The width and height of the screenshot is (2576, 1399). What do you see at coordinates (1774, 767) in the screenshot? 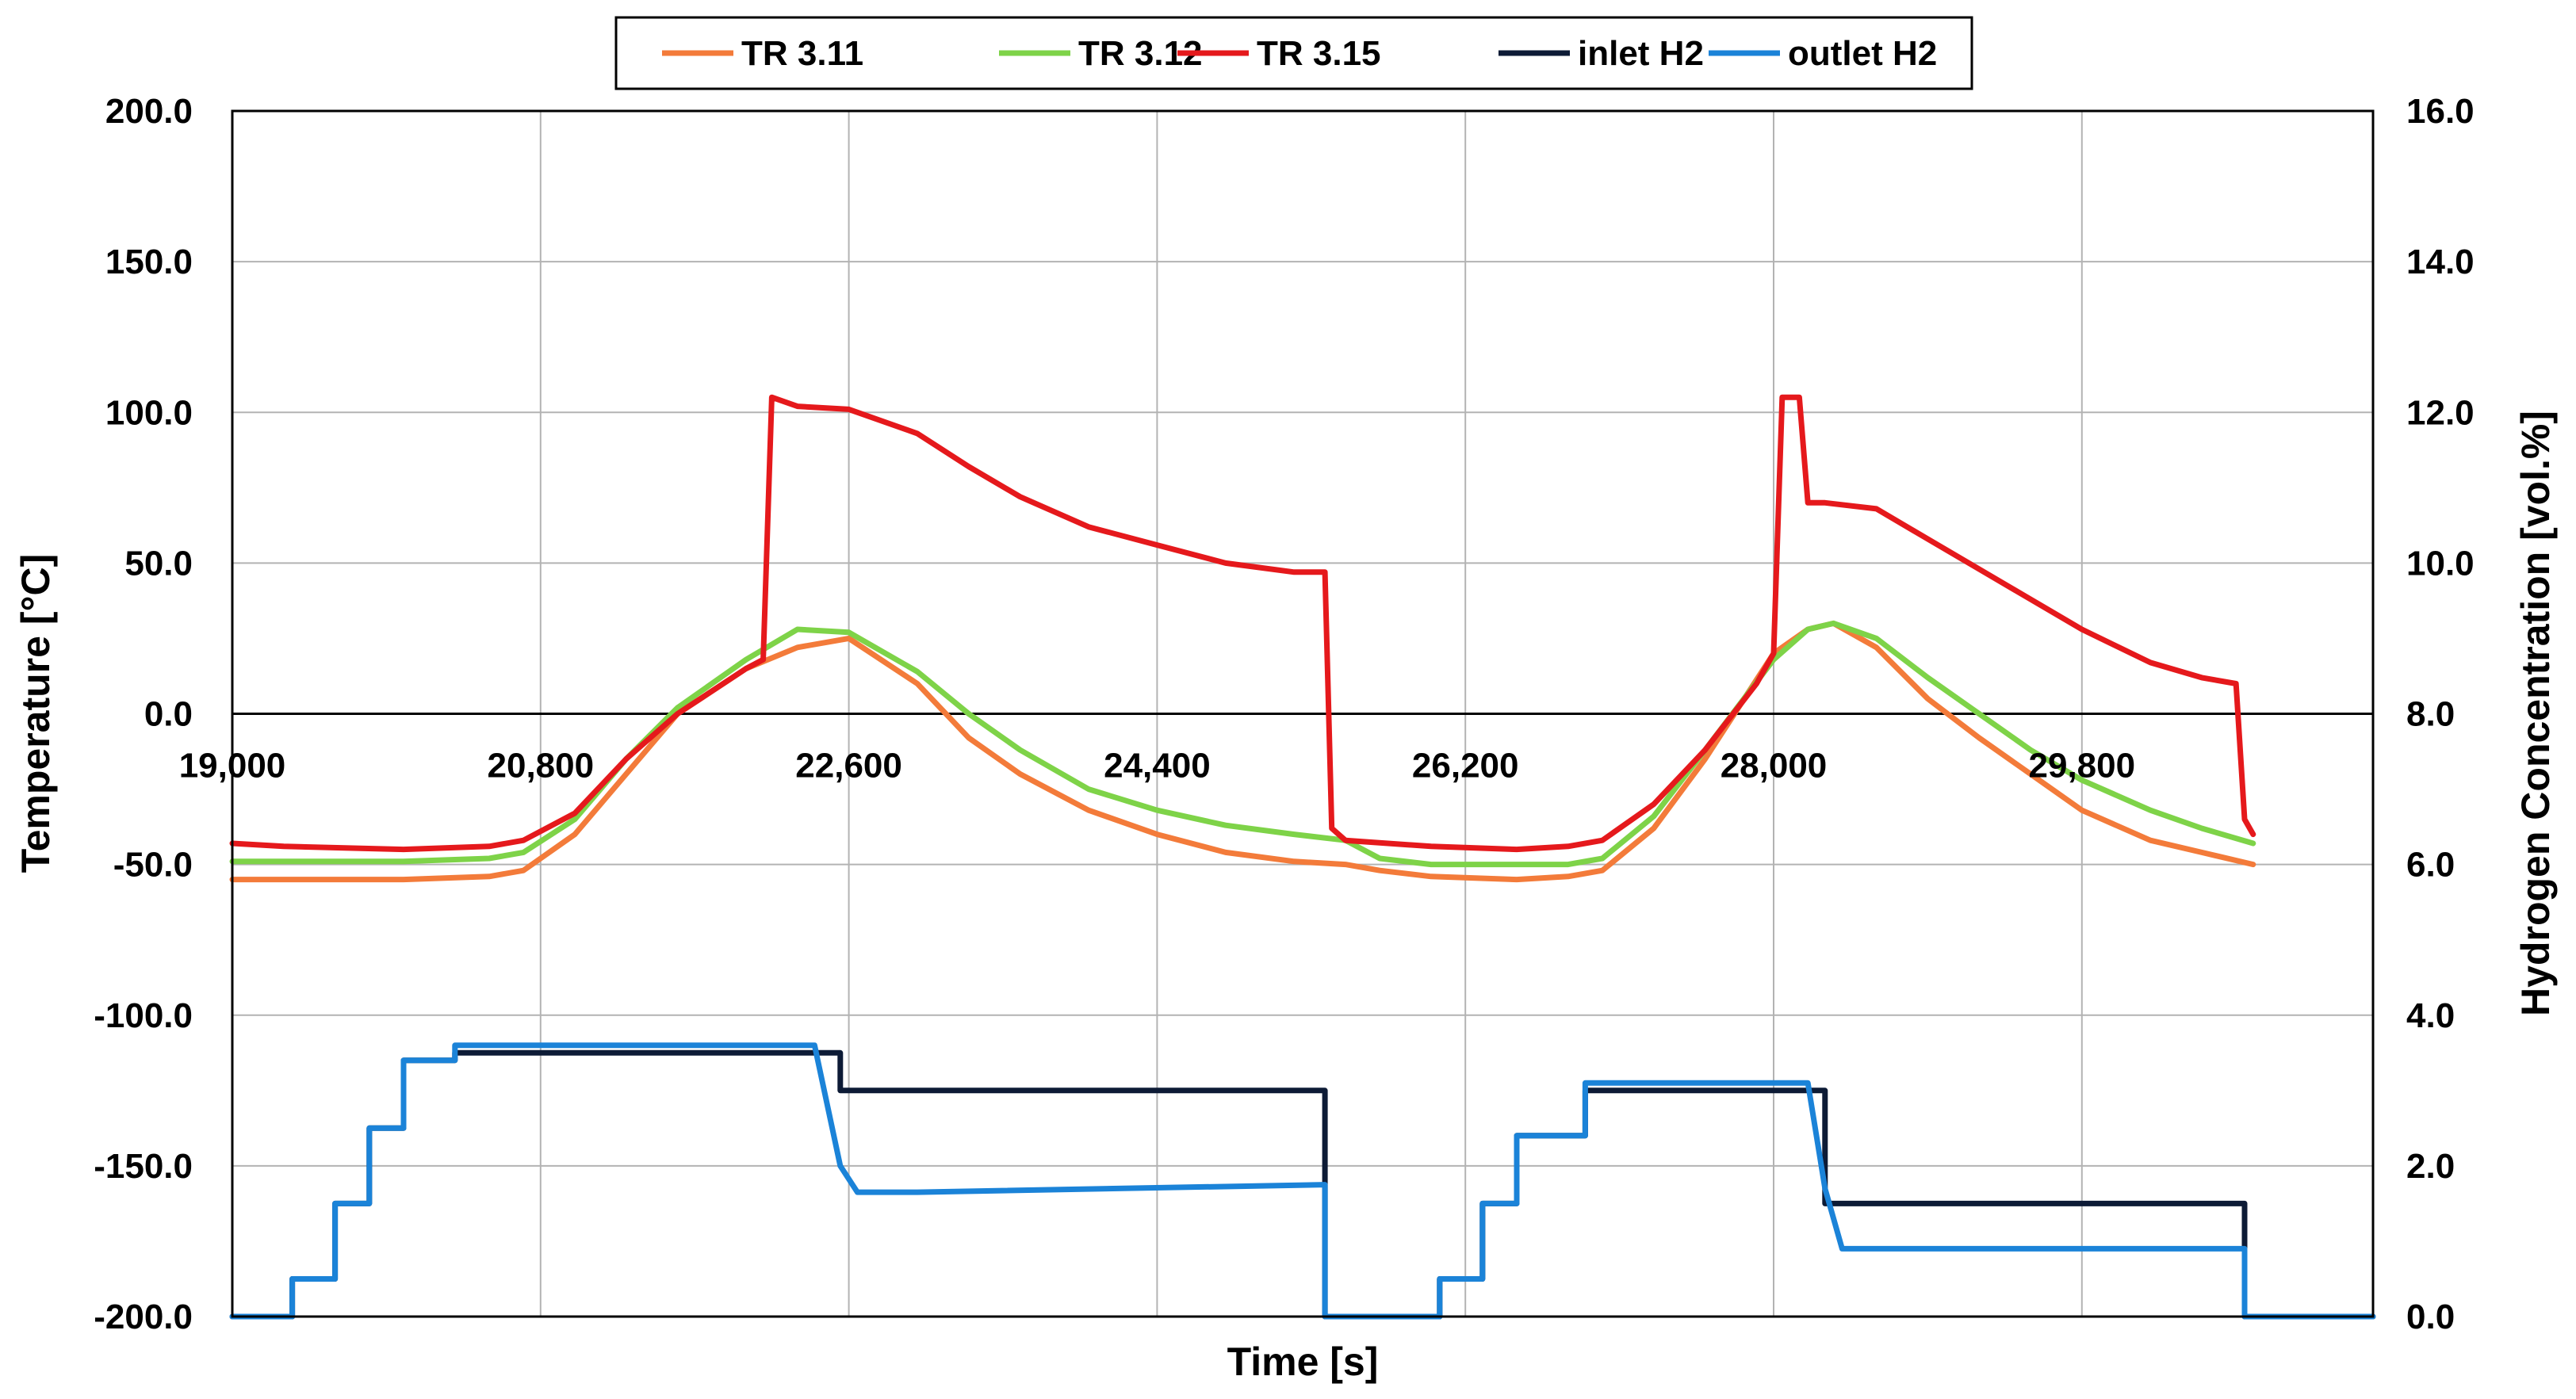
I see `x-tick-label: 28,000` at bounding box center [1774, 767].